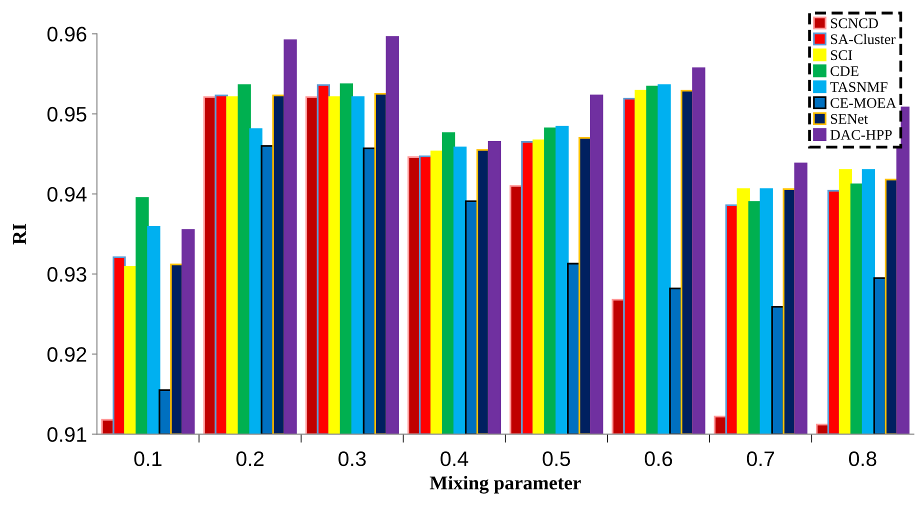  I want to click on legend-label: DAC-HPP, so click(861, 135).